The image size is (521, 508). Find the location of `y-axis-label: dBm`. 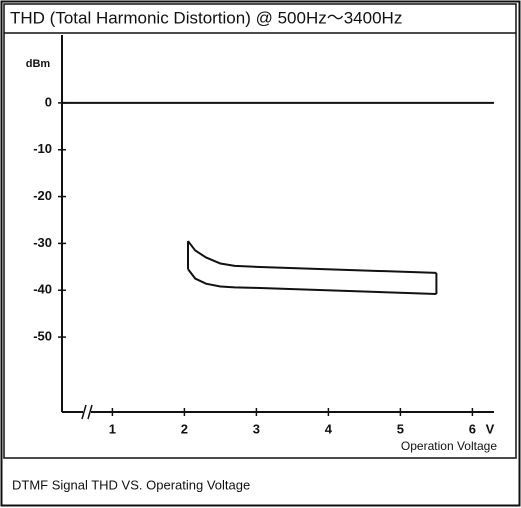

y-axis-label: dBm is located at coordinates (38, 64).